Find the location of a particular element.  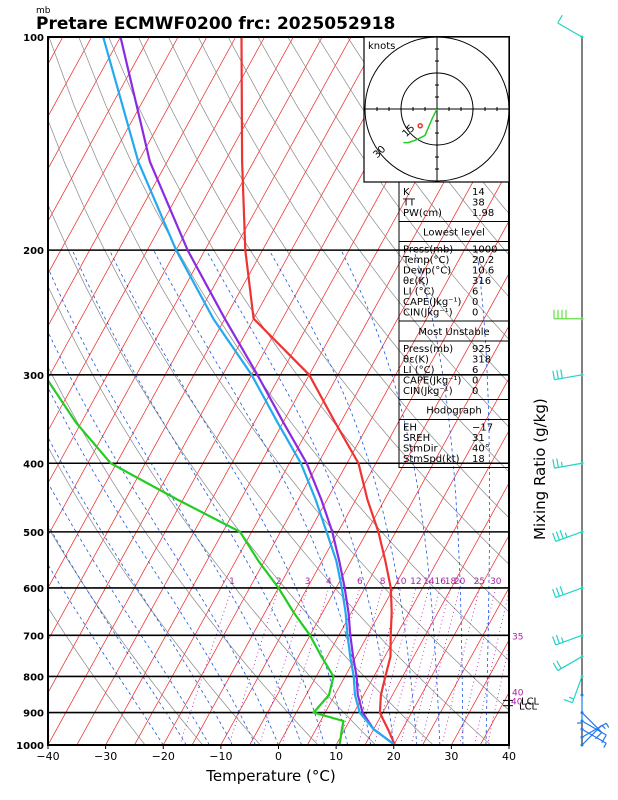

storm-motion-marker is located at coordinates (420, 126).